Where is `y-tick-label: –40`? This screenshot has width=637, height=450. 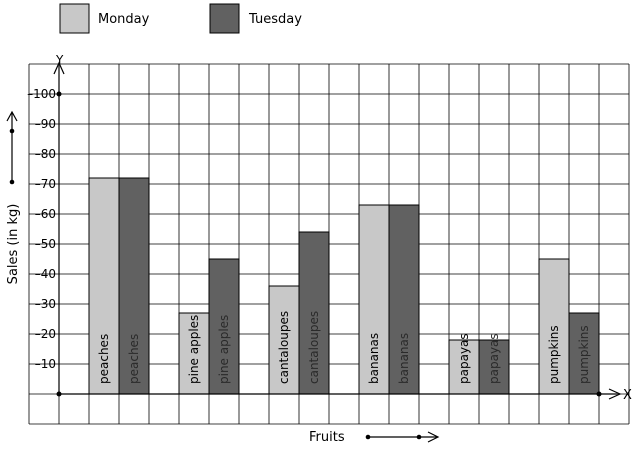
y-tick-label: –40 is located at coordinates (45, 274).